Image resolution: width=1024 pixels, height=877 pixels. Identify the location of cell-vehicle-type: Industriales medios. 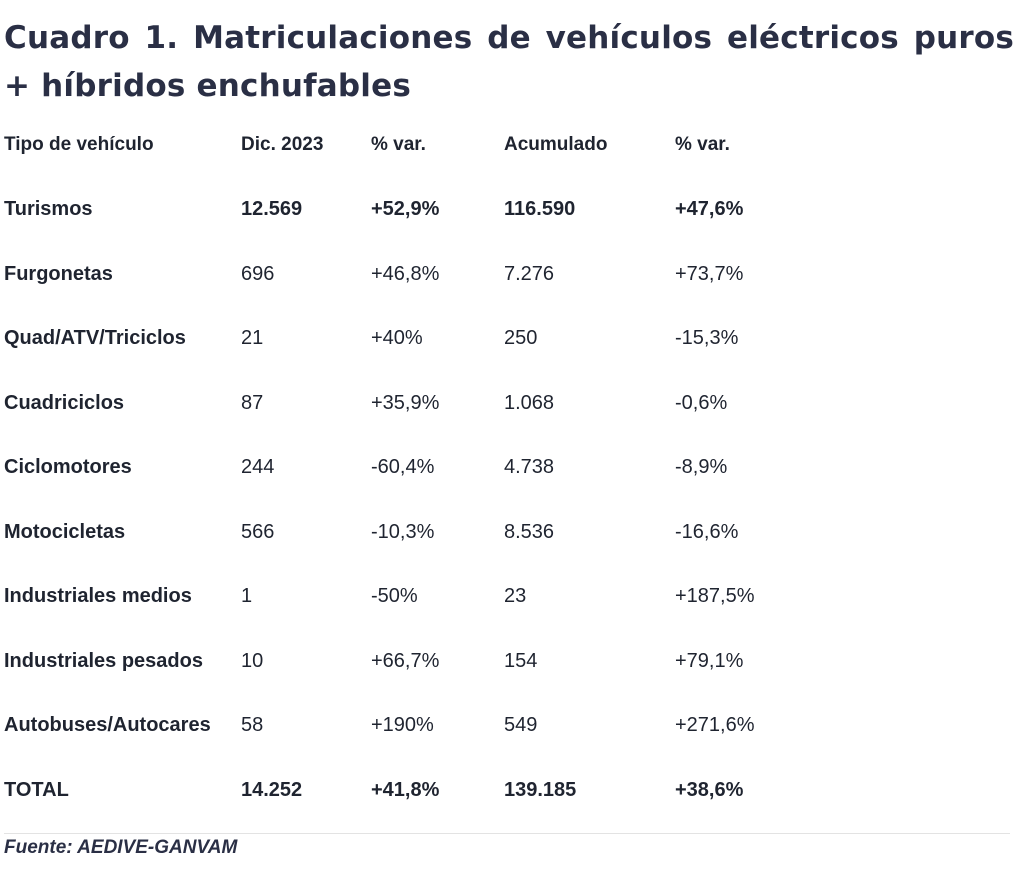
(98, 596).